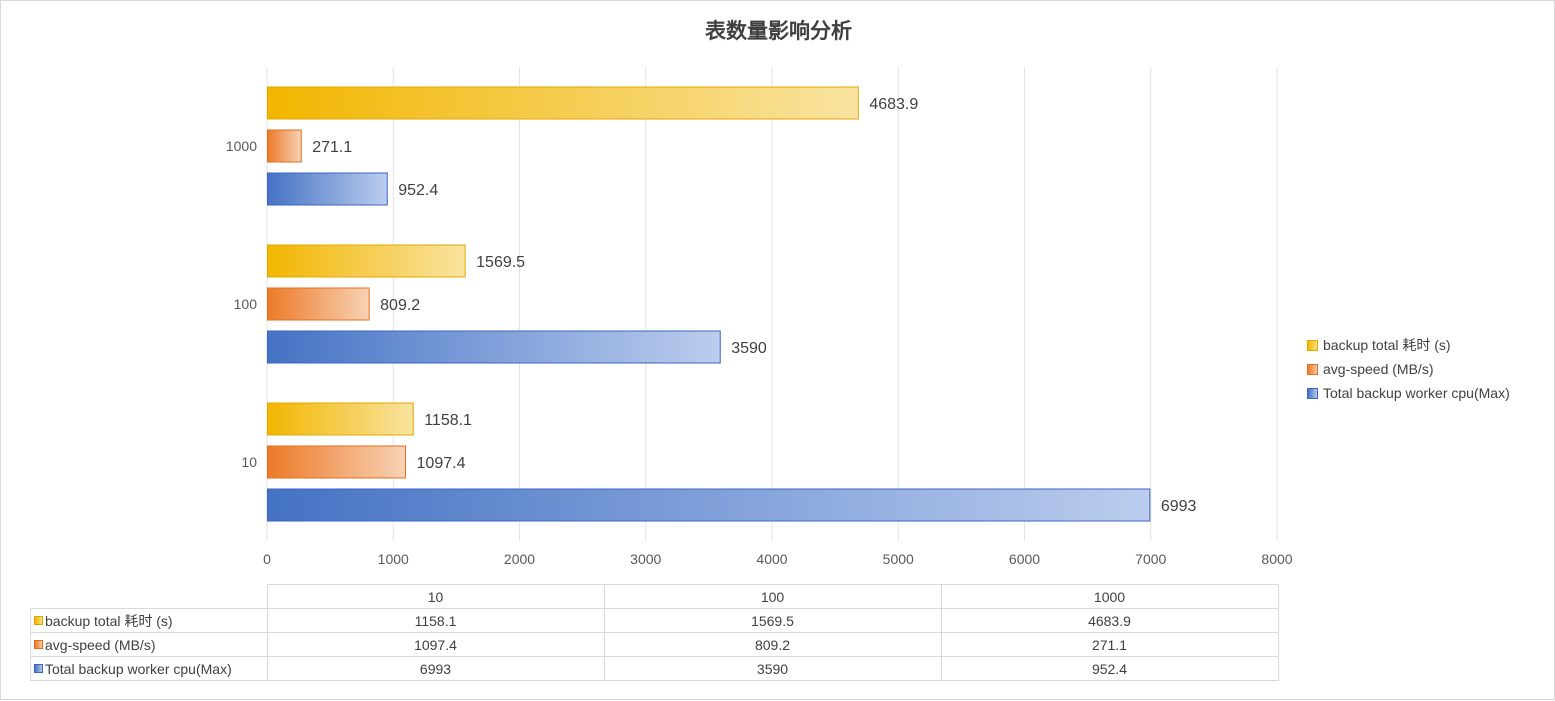 Image resolution: width=1555 pixels, height=701 pixels. Describe the element at coordinates (1109, 644) in the screenshot. I see `table-cell: 271.1` at that location.